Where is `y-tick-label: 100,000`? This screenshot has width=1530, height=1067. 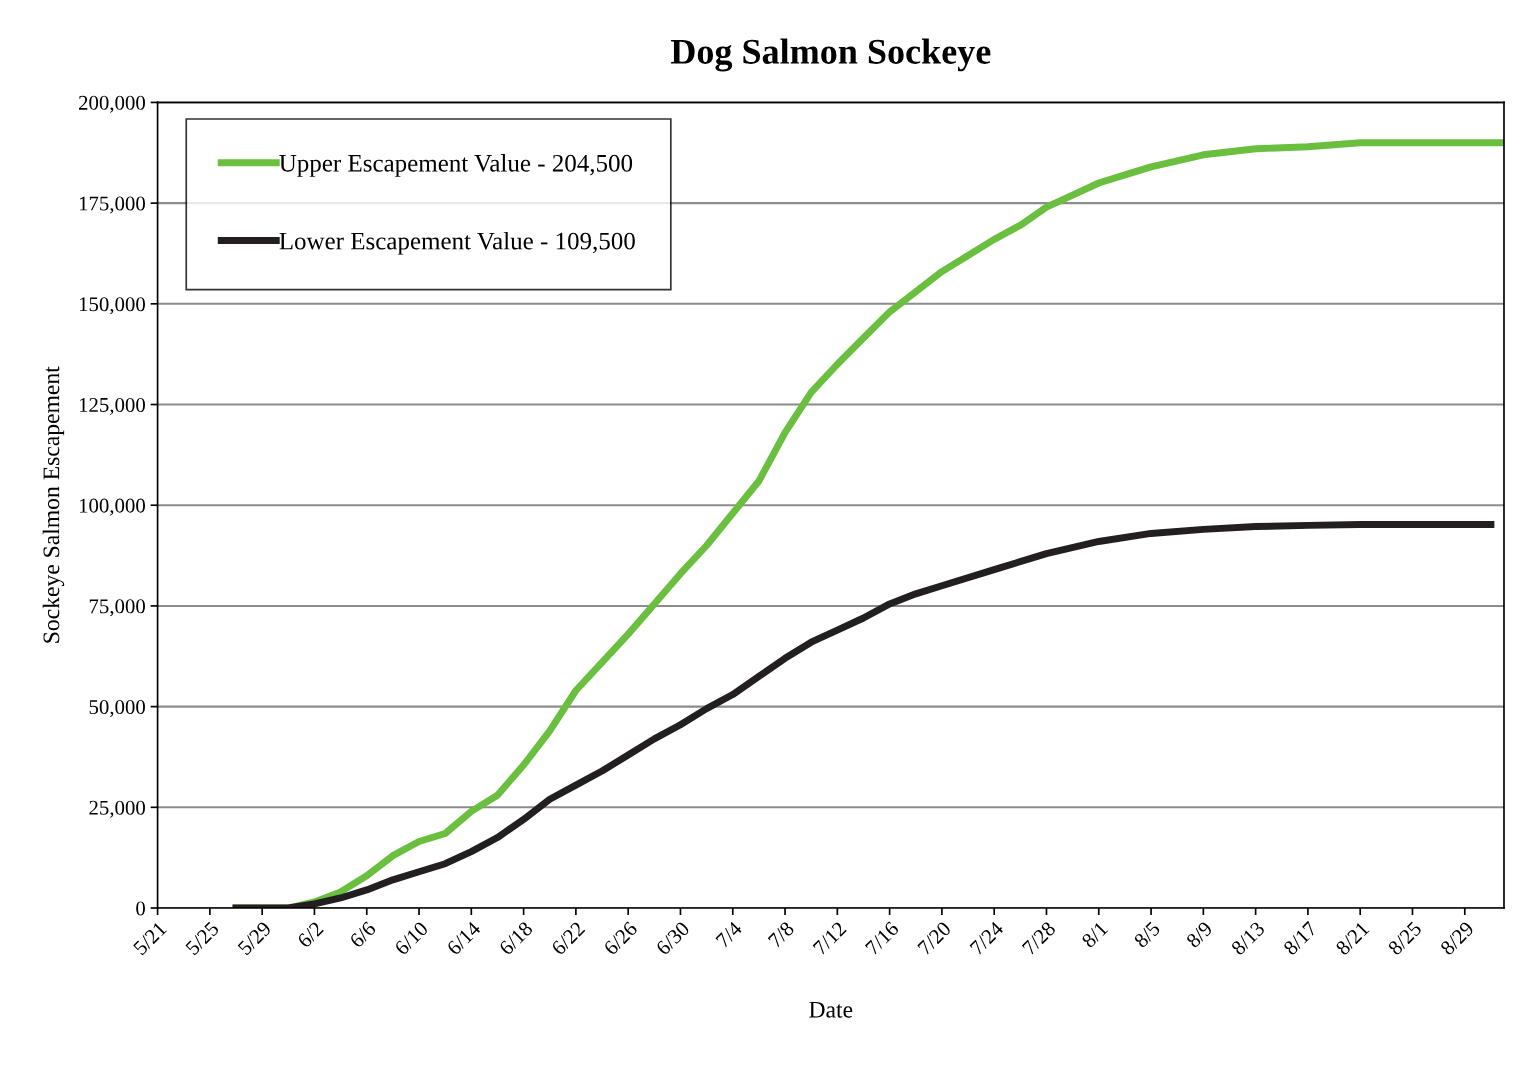
y-tick-label: 100,000 is located at coordinates (112, 507).